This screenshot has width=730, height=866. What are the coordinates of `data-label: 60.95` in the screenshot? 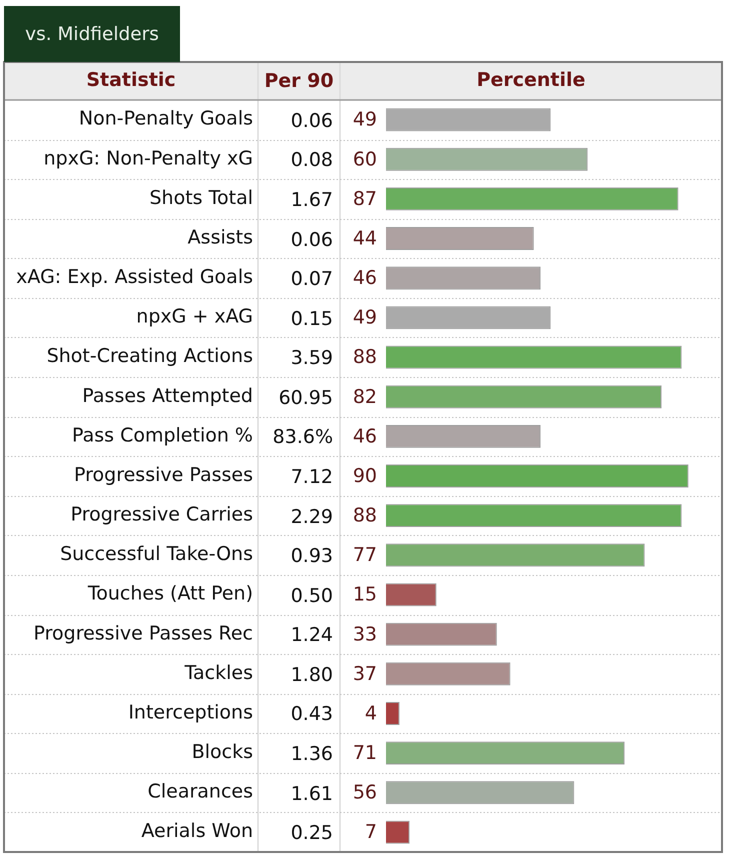 It's located at (305, 398).